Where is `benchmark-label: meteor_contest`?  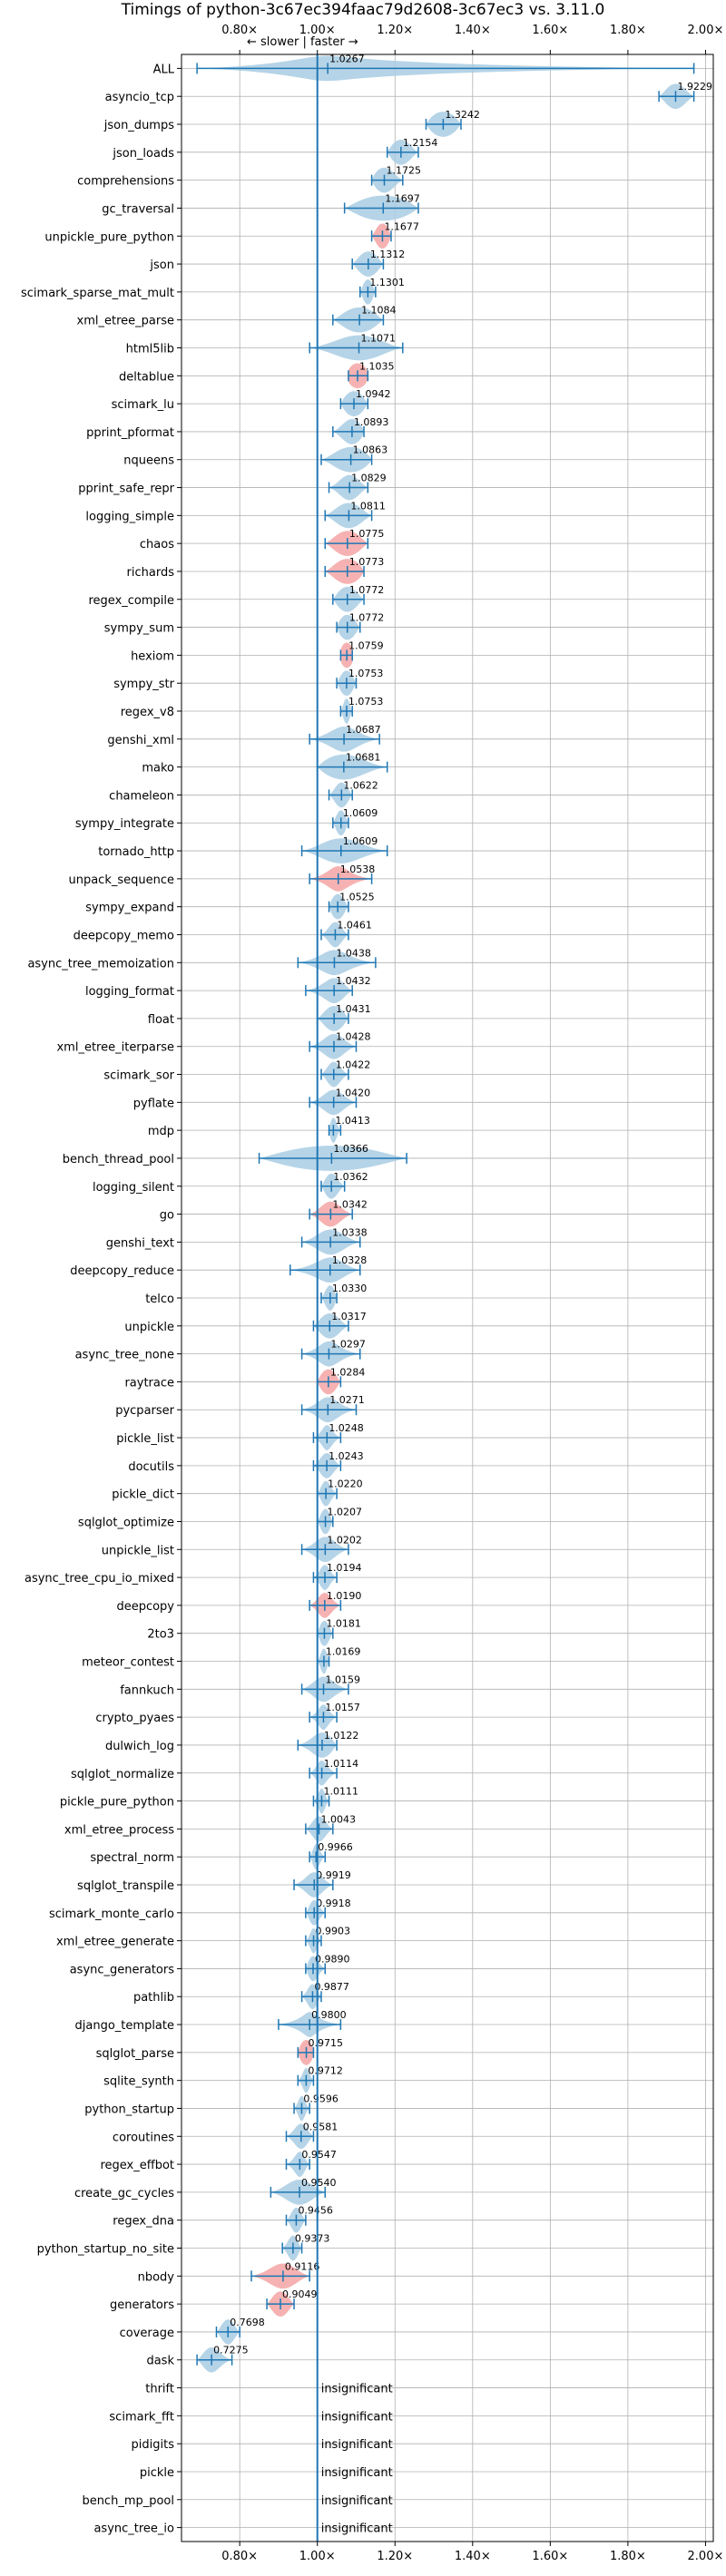
benchmark-label: meteor_contest is located at coordinates (128, 1663).